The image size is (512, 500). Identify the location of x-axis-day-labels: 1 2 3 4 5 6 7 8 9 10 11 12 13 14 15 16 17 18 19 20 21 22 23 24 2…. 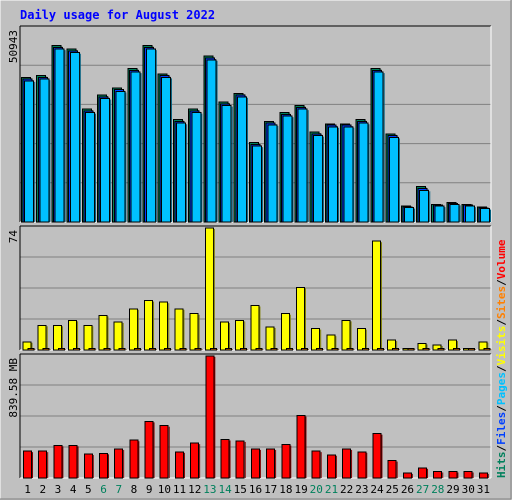
(257, 489).